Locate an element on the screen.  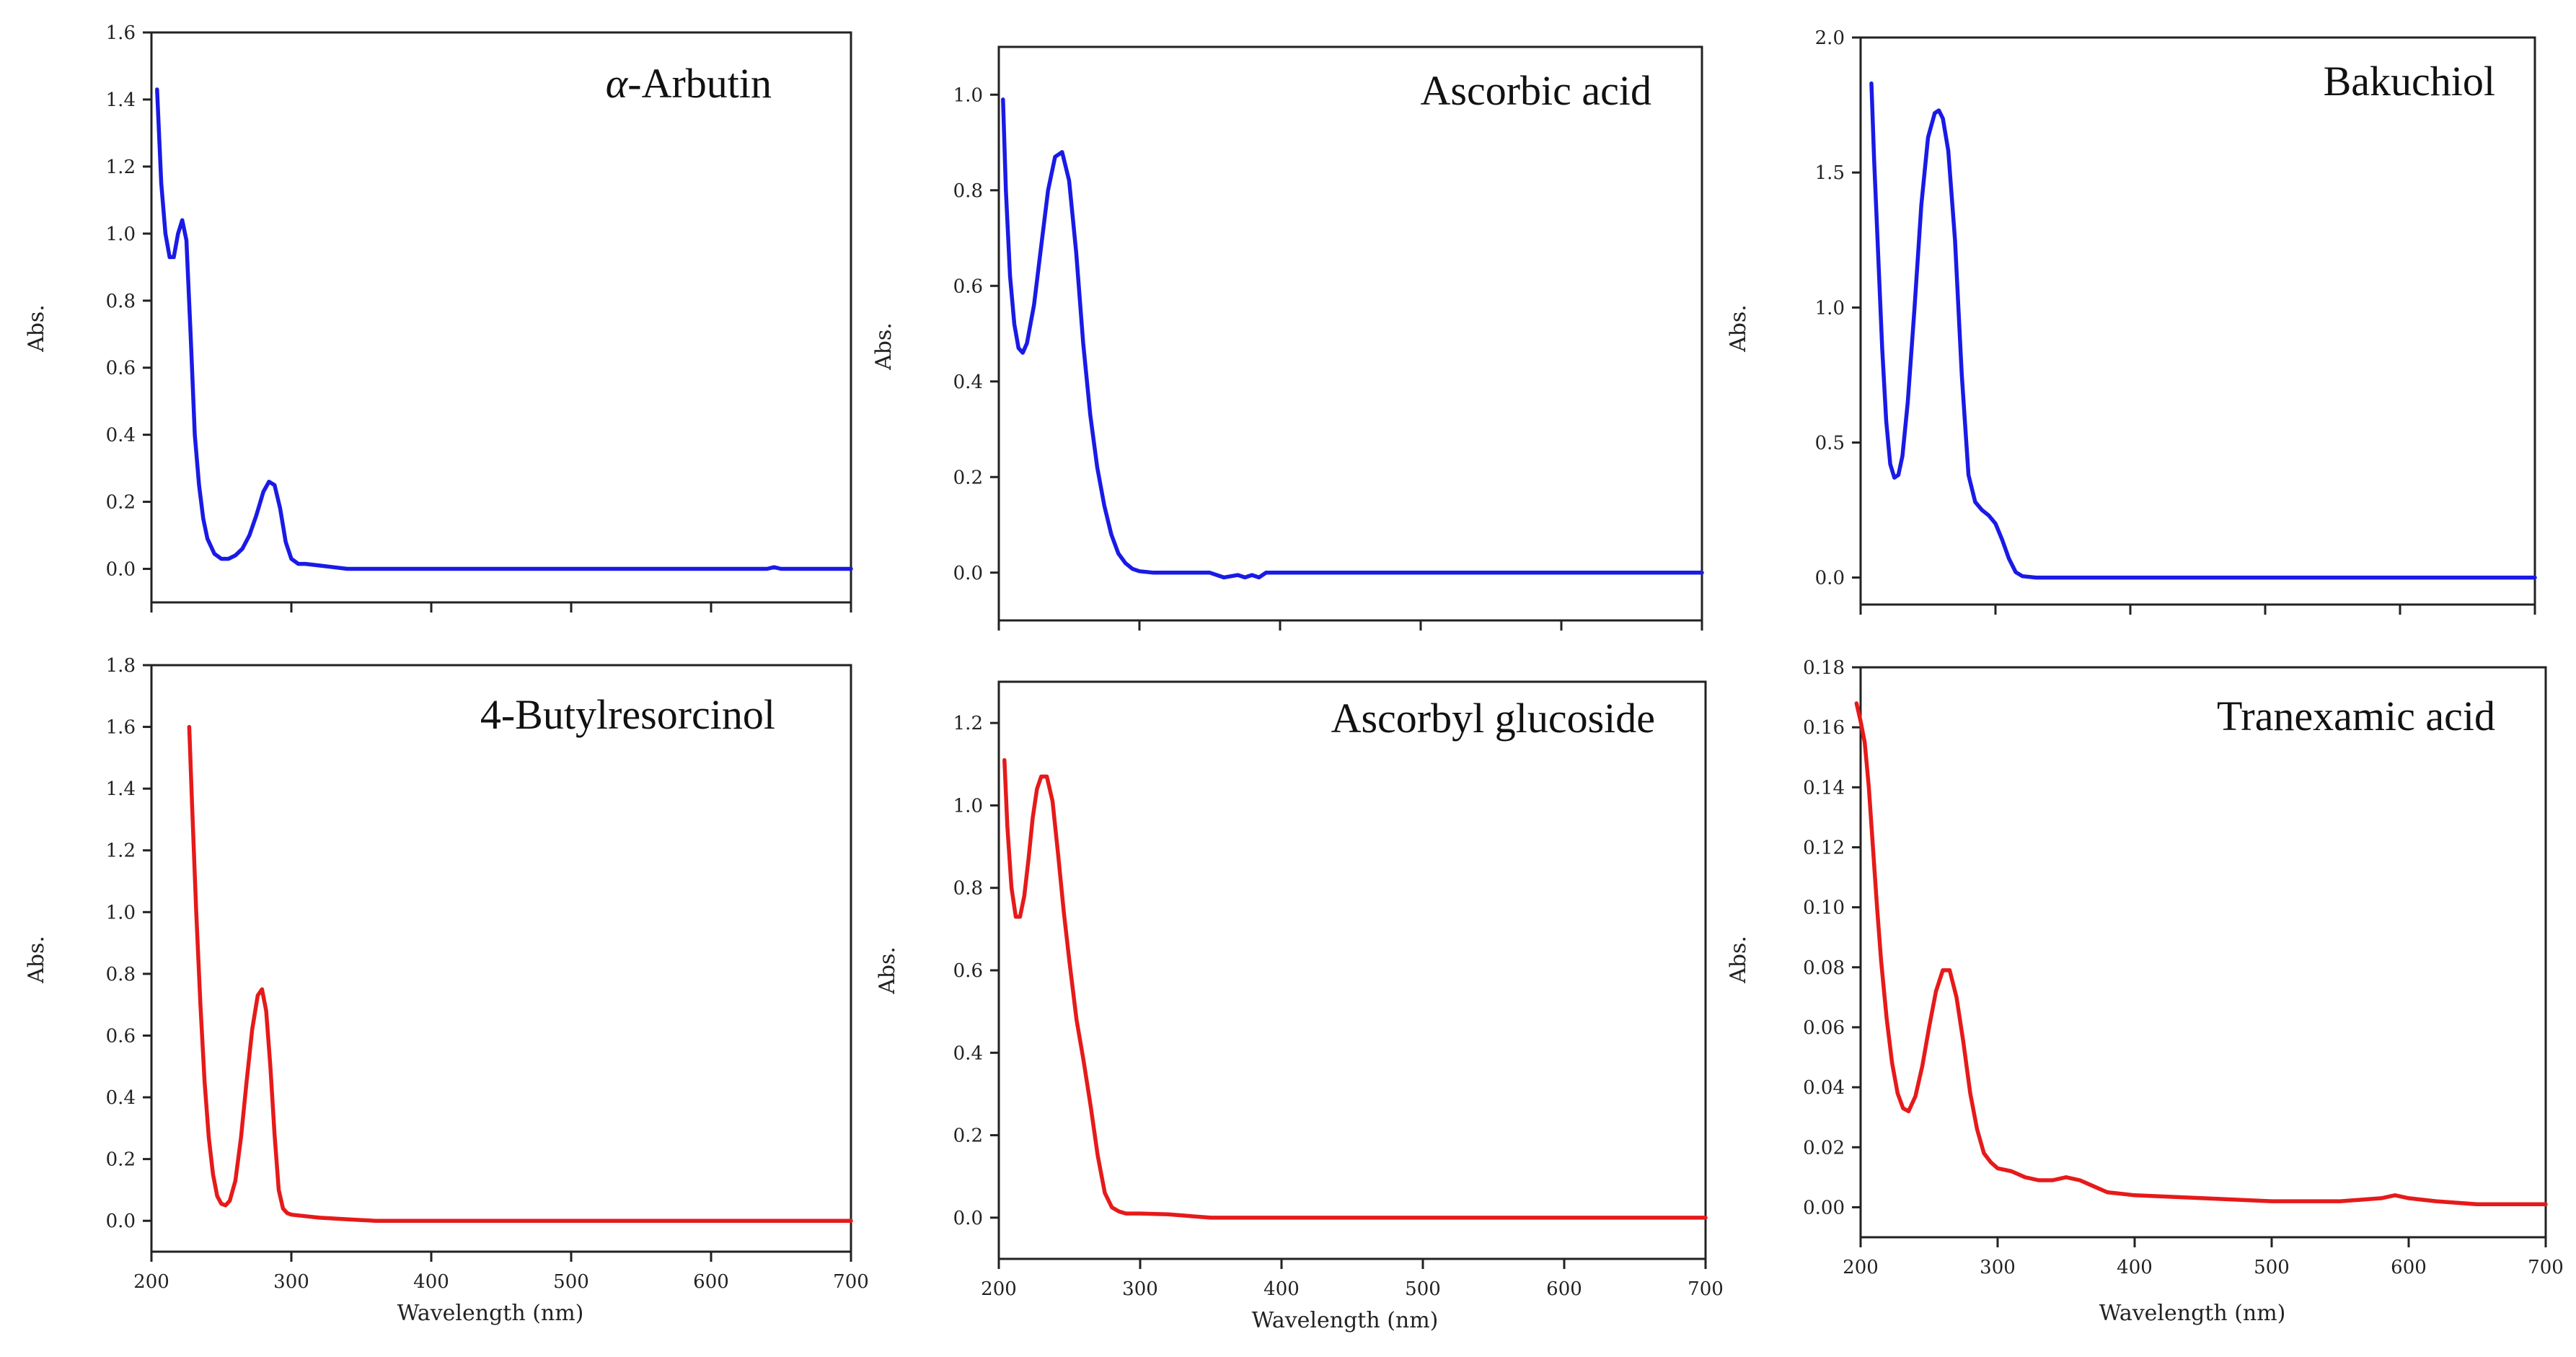
y-tick-label: 0.12 is located at coordinates (1824, 847).